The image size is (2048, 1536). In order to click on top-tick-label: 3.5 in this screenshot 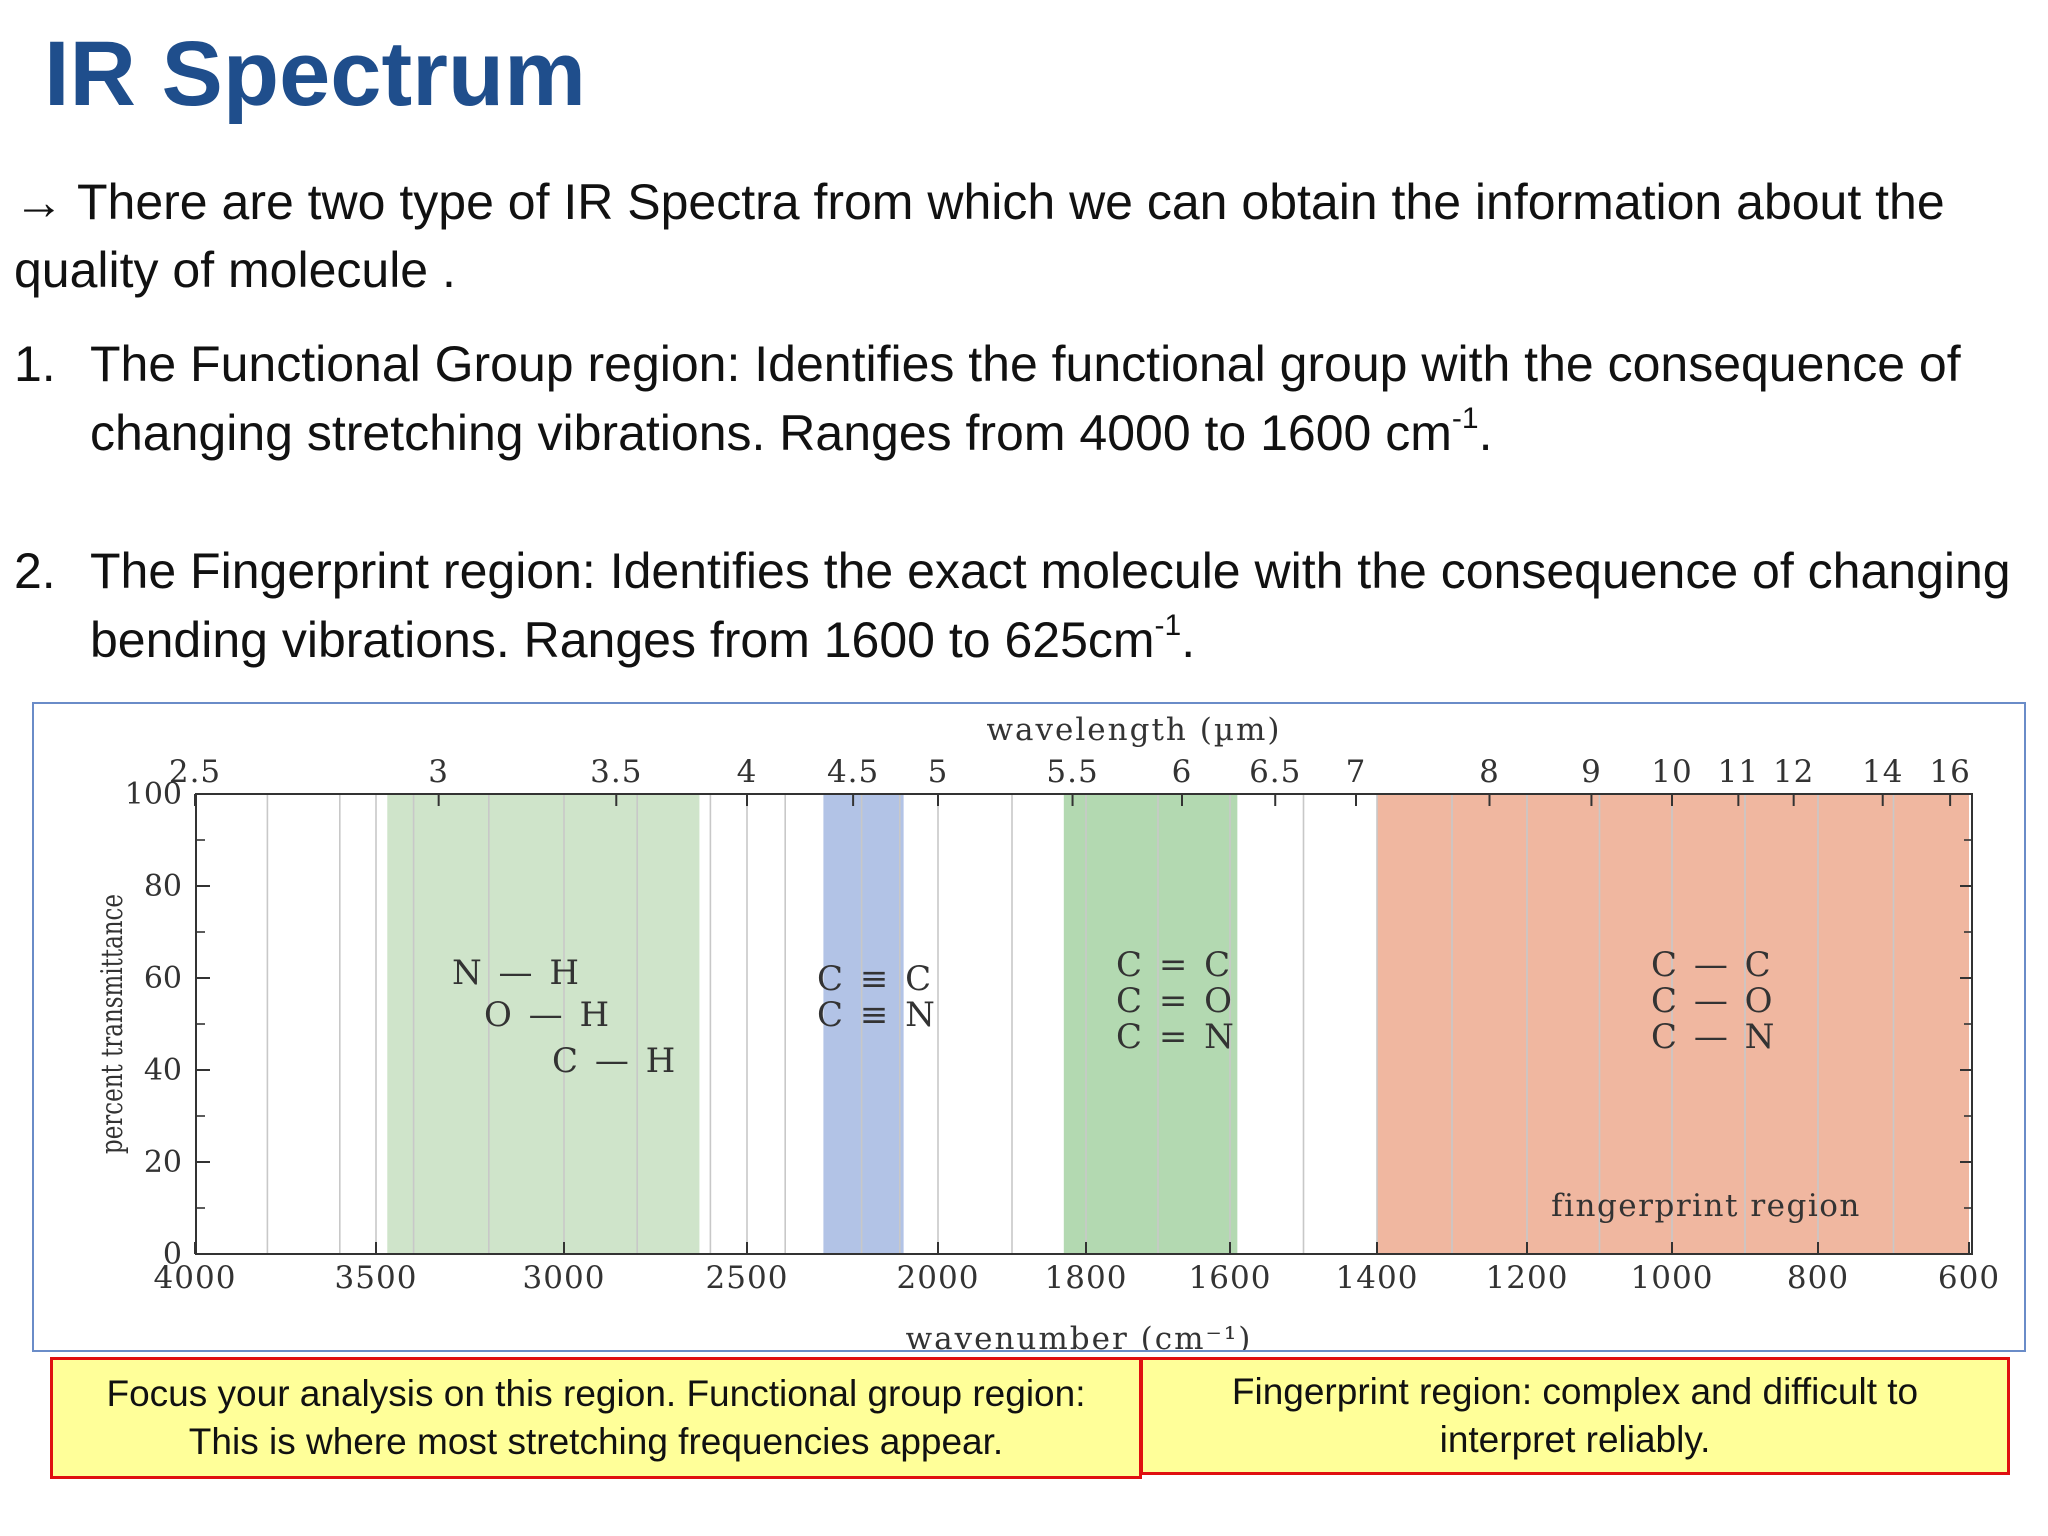, I will do `click(616, 772)`.